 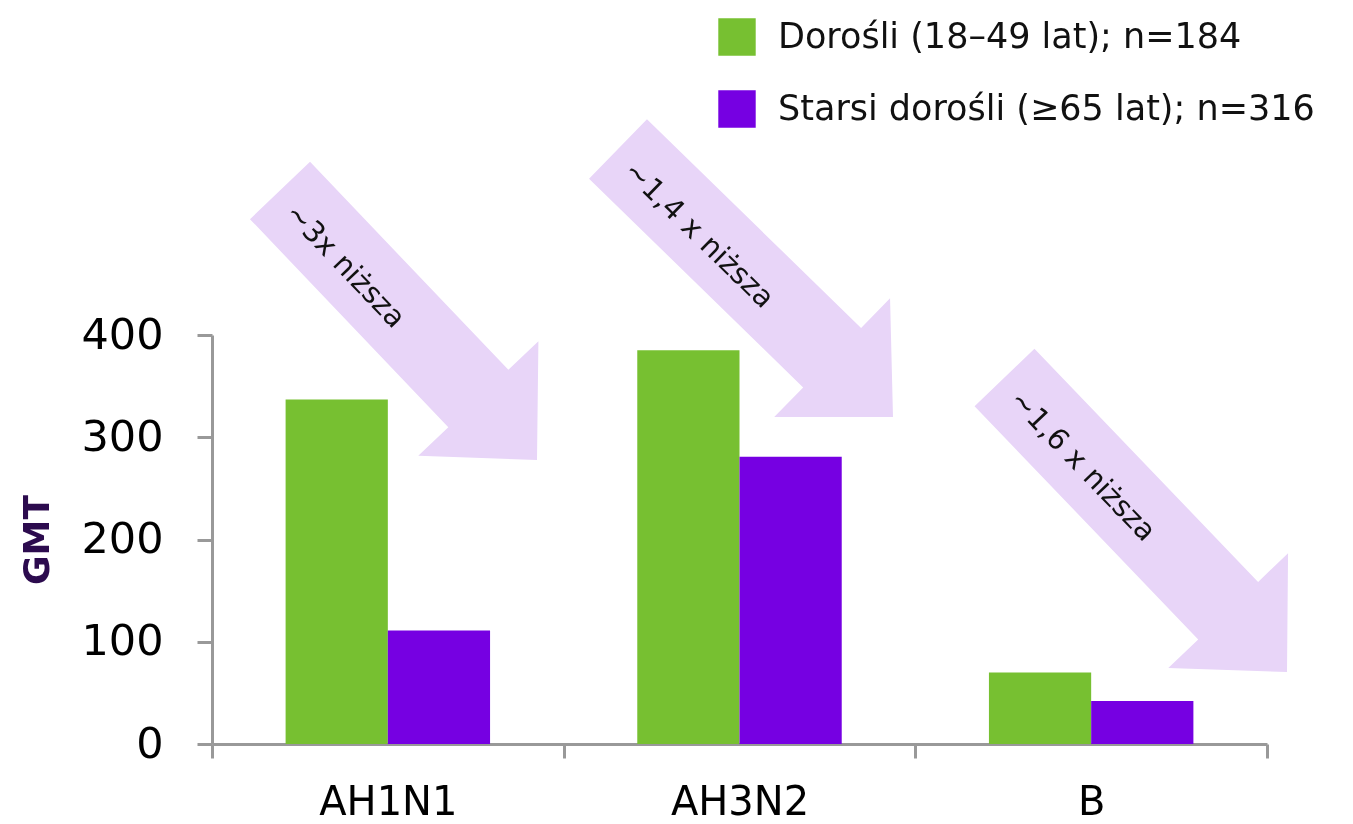 I want to click on y-tick-label: 100, so click(x=122, y=640).